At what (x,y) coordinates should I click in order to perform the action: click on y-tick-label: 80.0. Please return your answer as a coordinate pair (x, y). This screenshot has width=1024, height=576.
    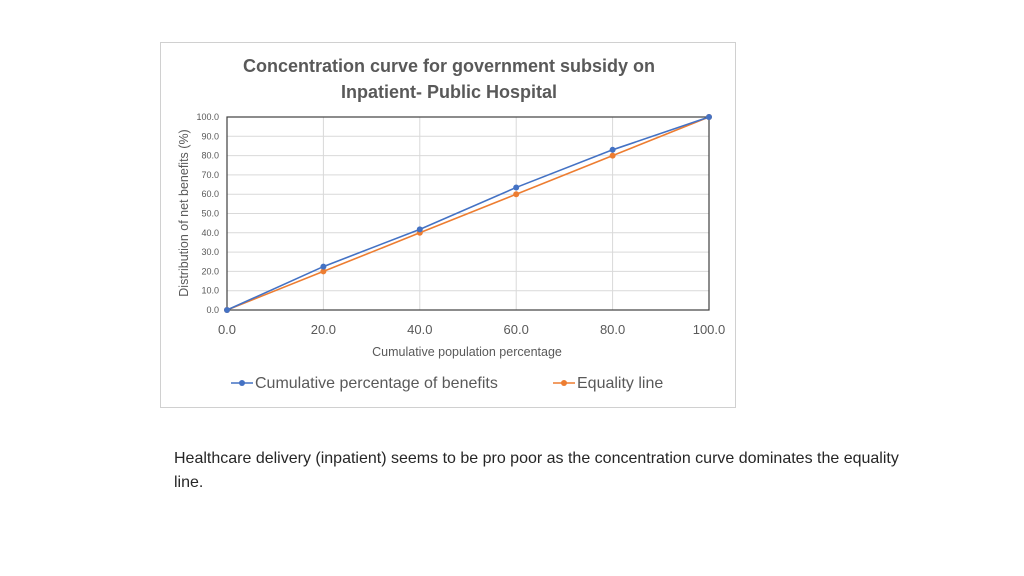
    Looking at the image, I should click on (210, 156).